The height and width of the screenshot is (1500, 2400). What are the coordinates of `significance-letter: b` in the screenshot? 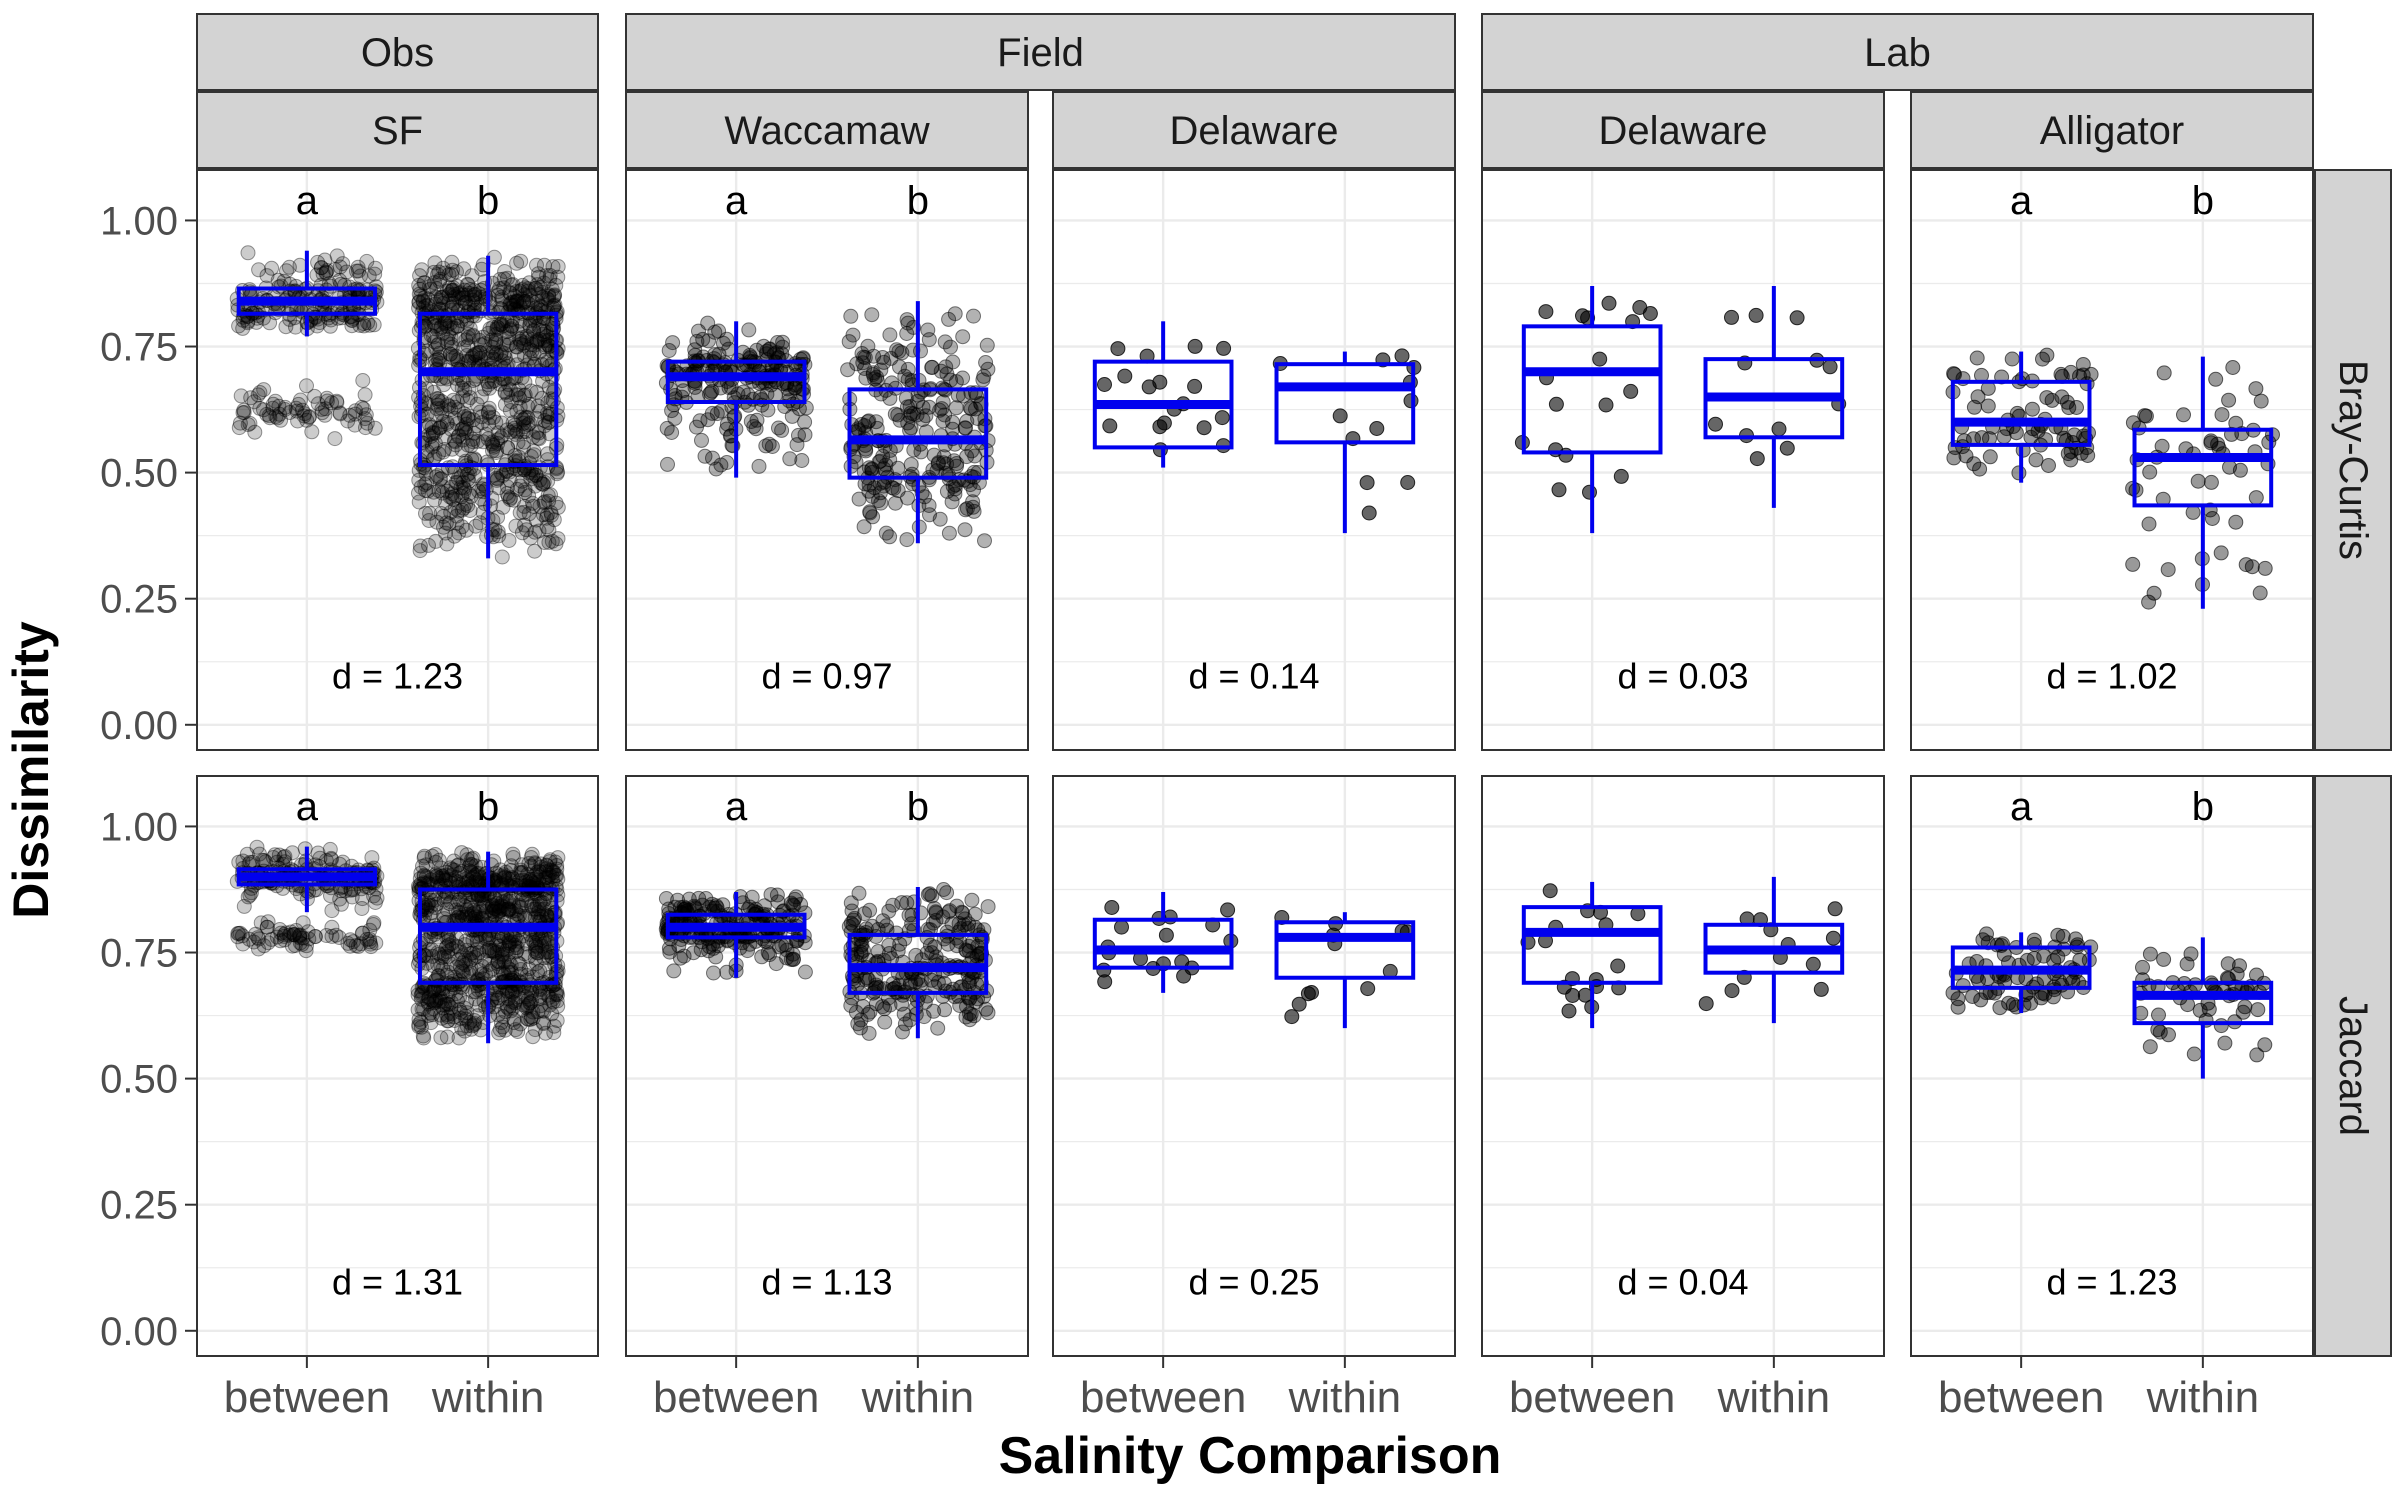 It's located at (2203, 807).